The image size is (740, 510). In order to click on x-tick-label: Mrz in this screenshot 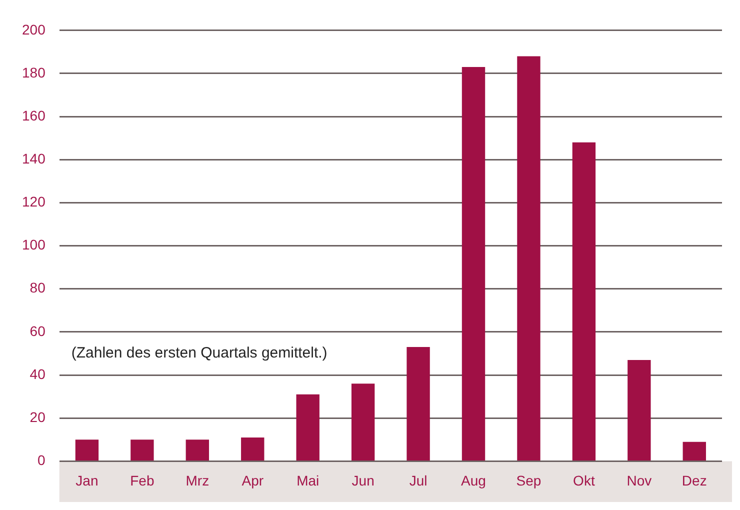, I will do `click(198, 480)`.